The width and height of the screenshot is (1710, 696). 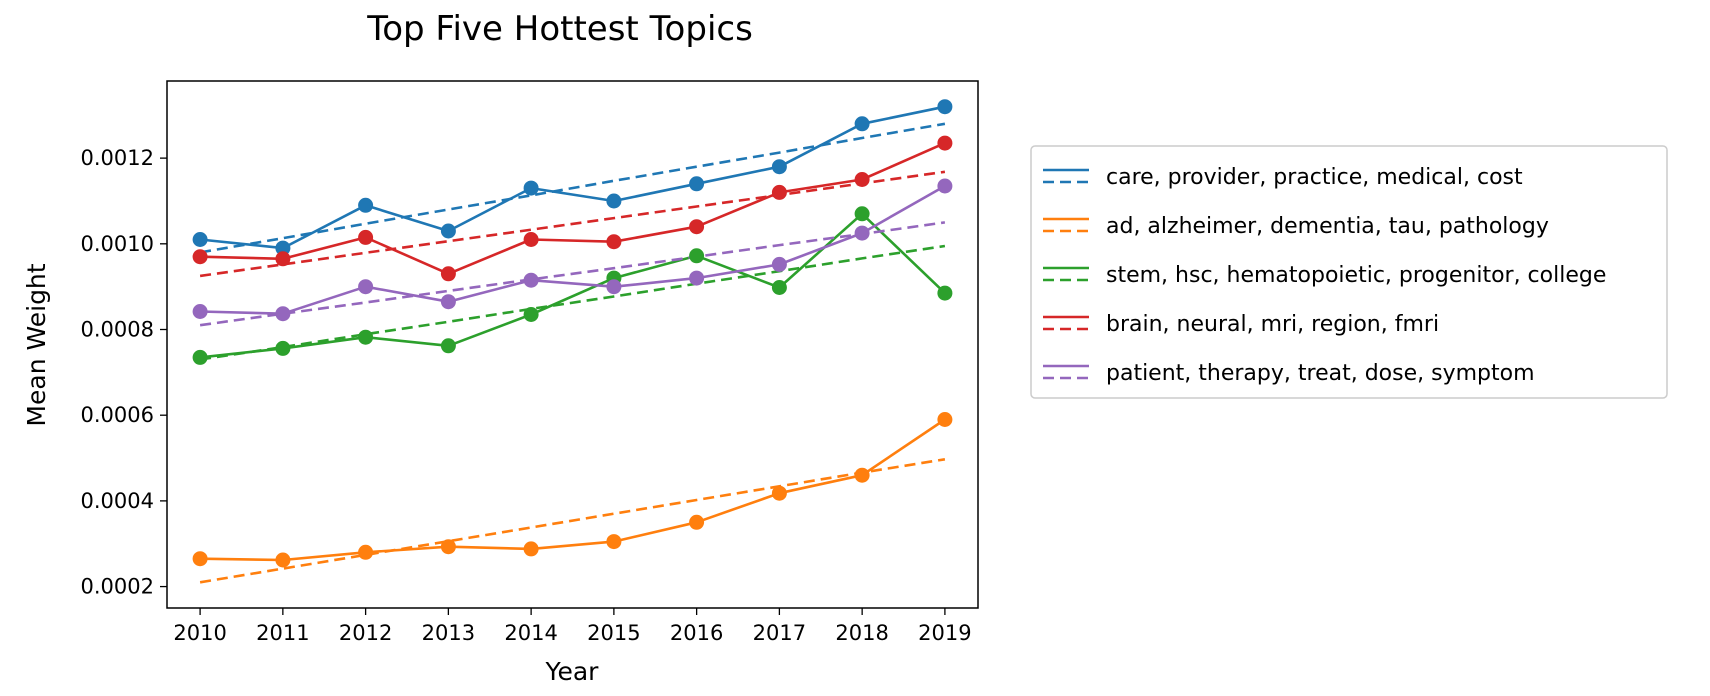 I want to click on data-point-series-0-2018, so click(x=862, y=124).